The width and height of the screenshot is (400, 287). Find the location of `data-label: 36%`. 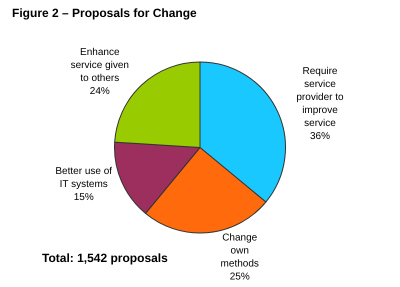

data-label: 36% is located at coordinates (320, 136).